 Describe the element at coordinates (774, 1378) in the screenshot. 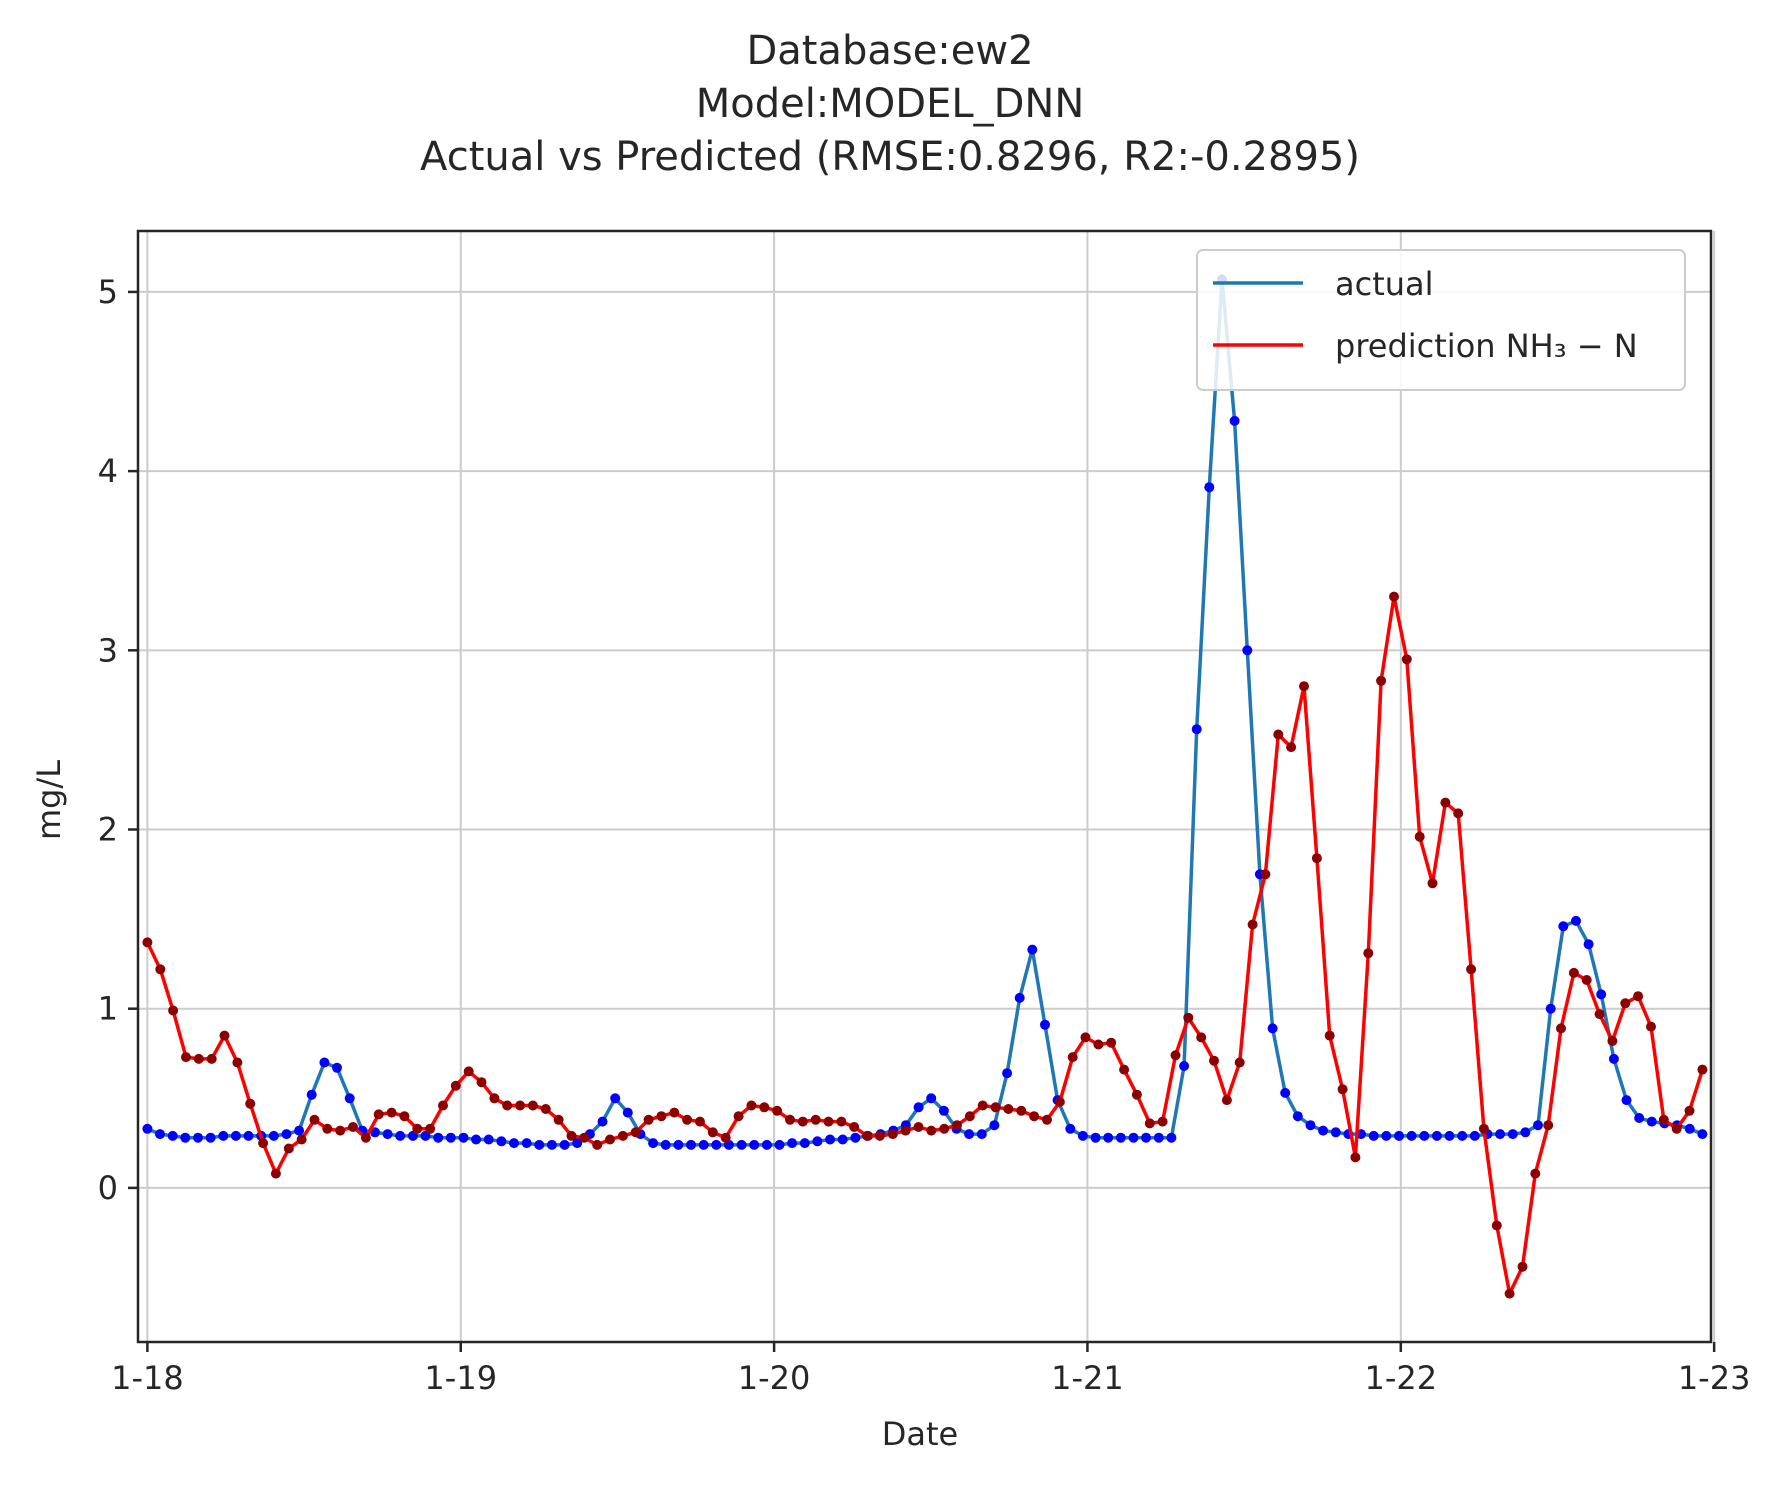

I see `x-tick-label-2: 1-20` at that location.